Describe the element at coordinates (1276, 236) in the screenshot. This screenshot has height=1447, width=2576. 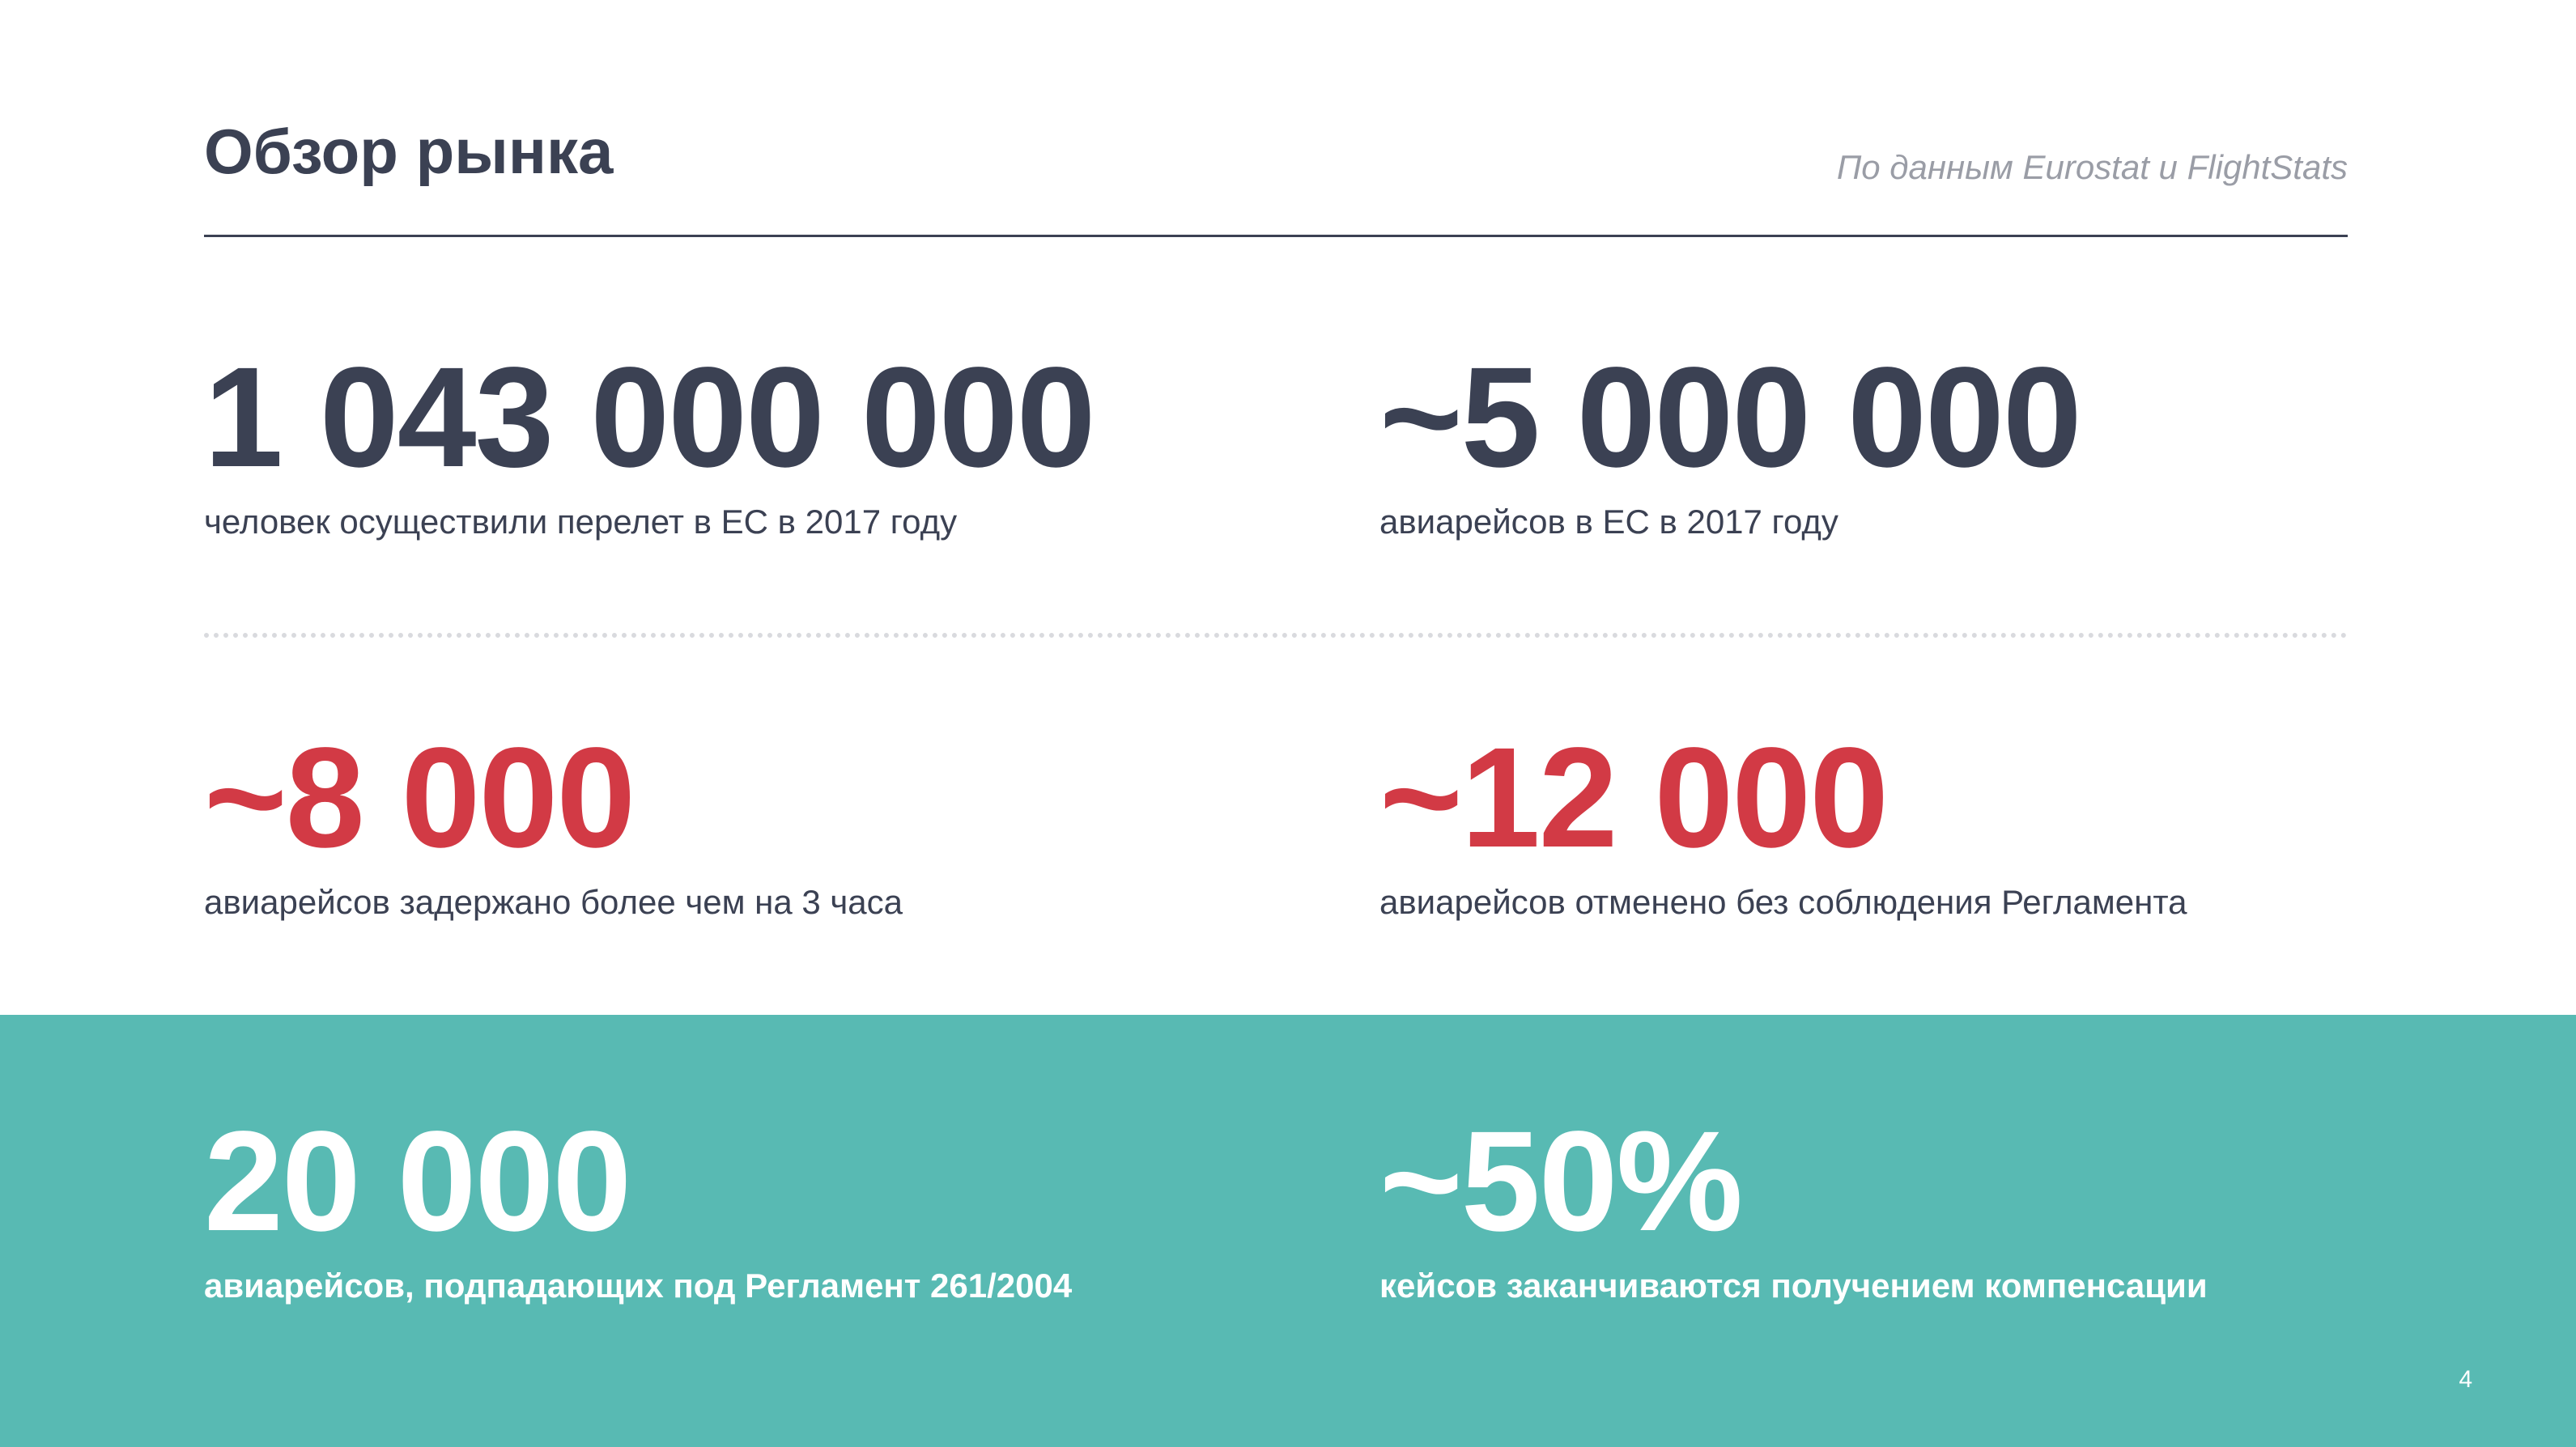
I see `header-divider` at that location.